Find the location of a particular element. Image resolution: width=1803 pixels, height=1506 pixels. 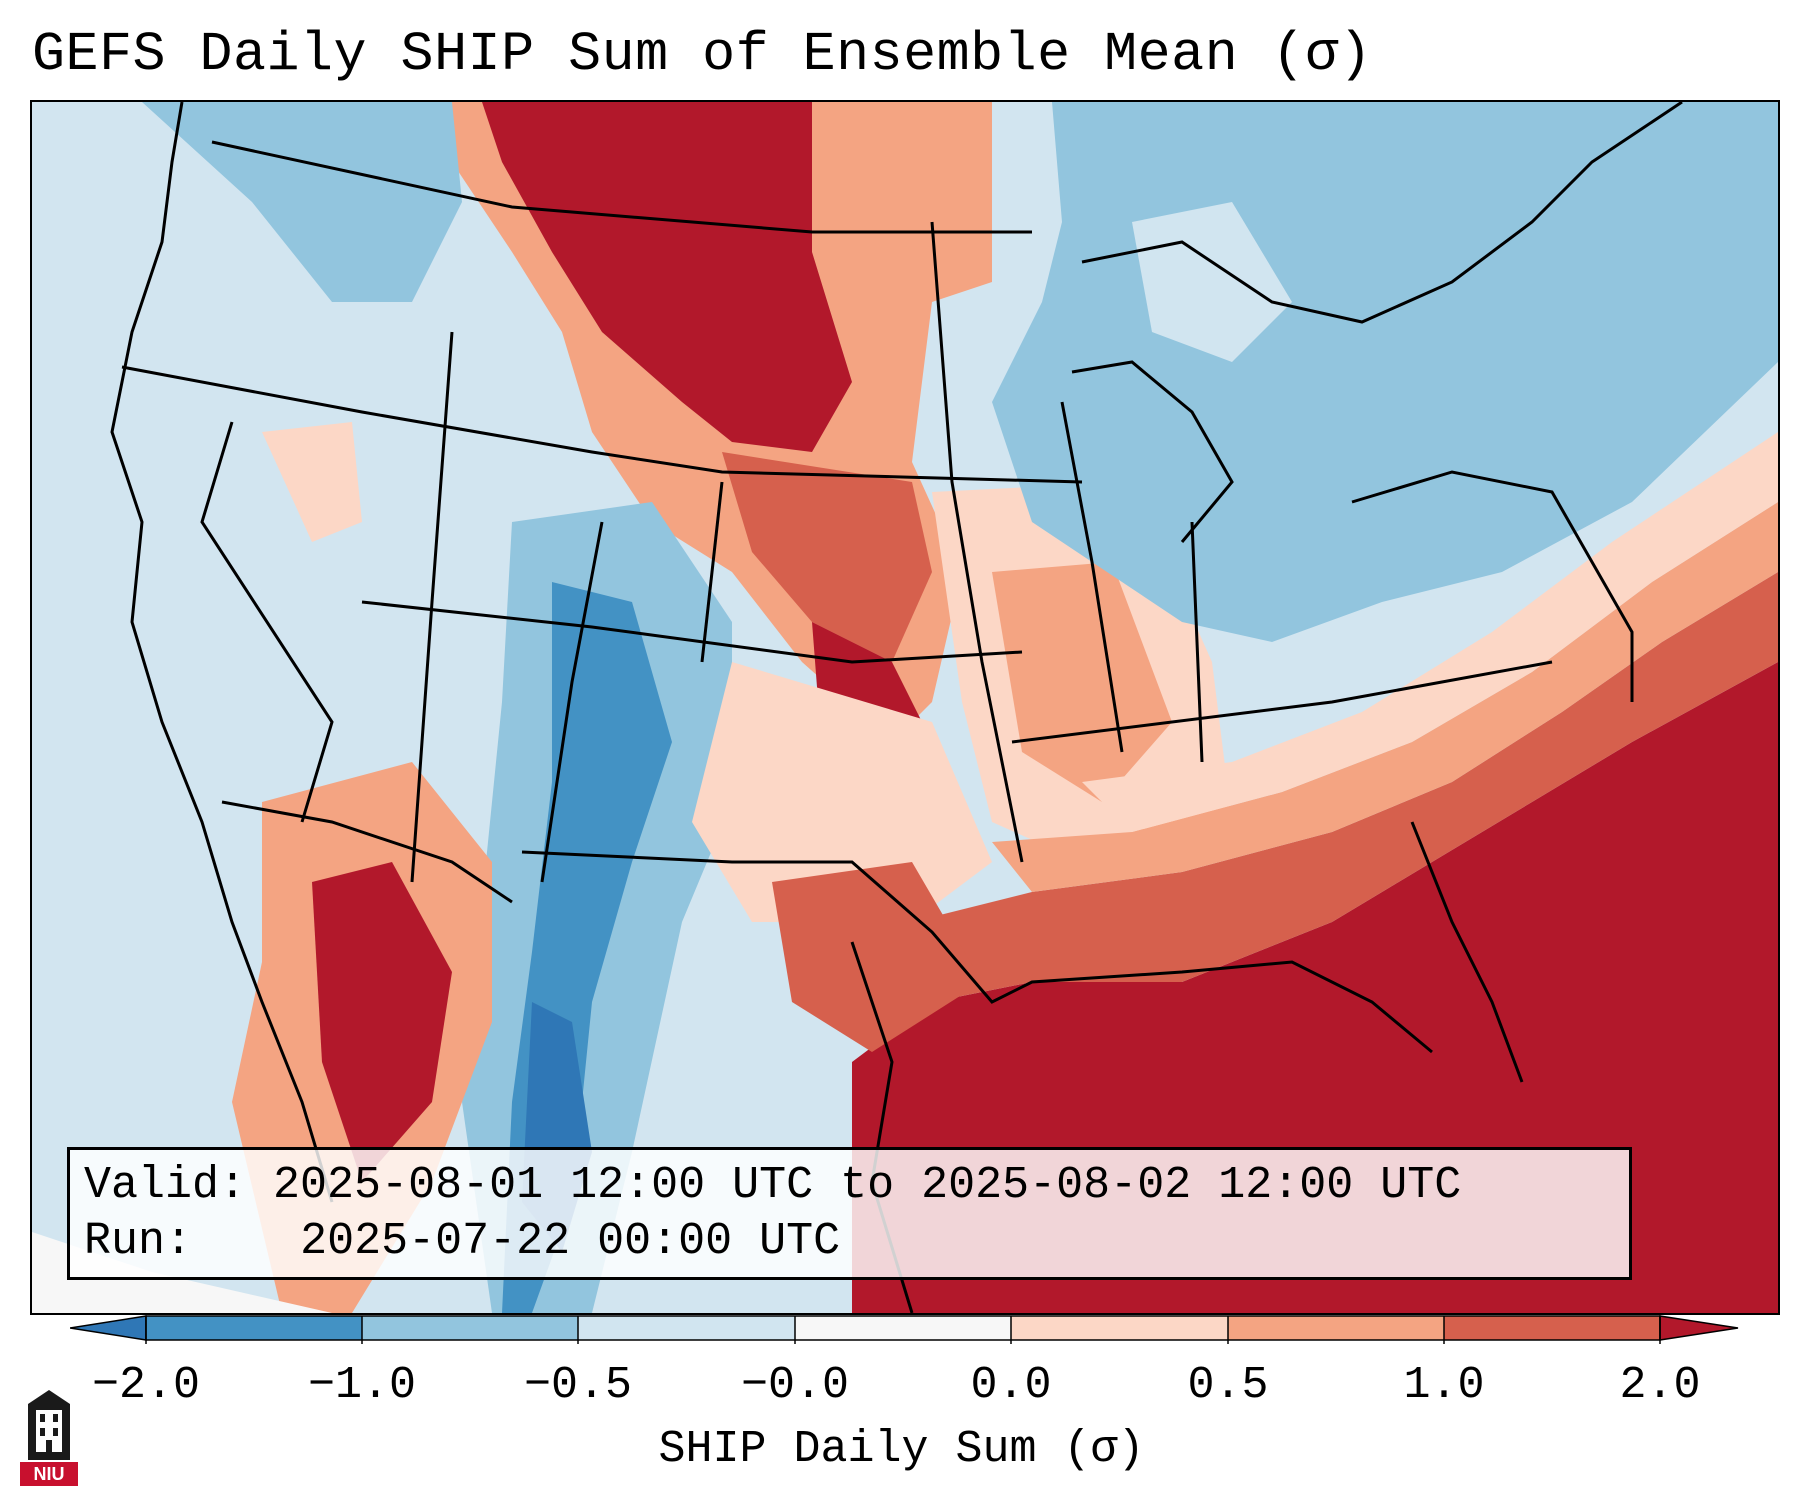

run-label: Run: is located at coordinates (138, 1241).